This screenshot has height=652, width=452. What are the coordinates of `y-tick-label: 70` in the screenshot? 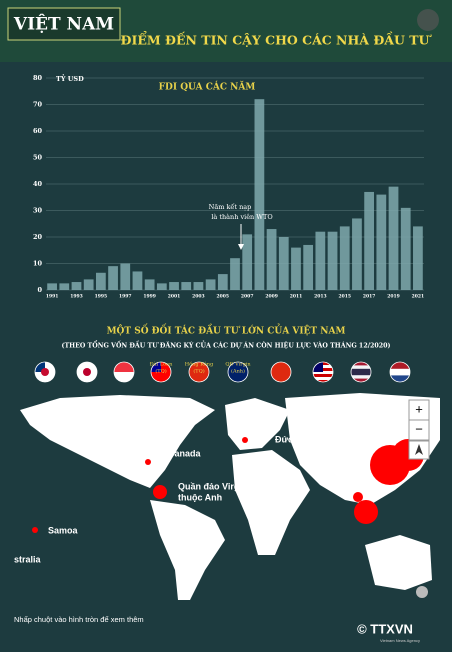 It's located at (38, 105).